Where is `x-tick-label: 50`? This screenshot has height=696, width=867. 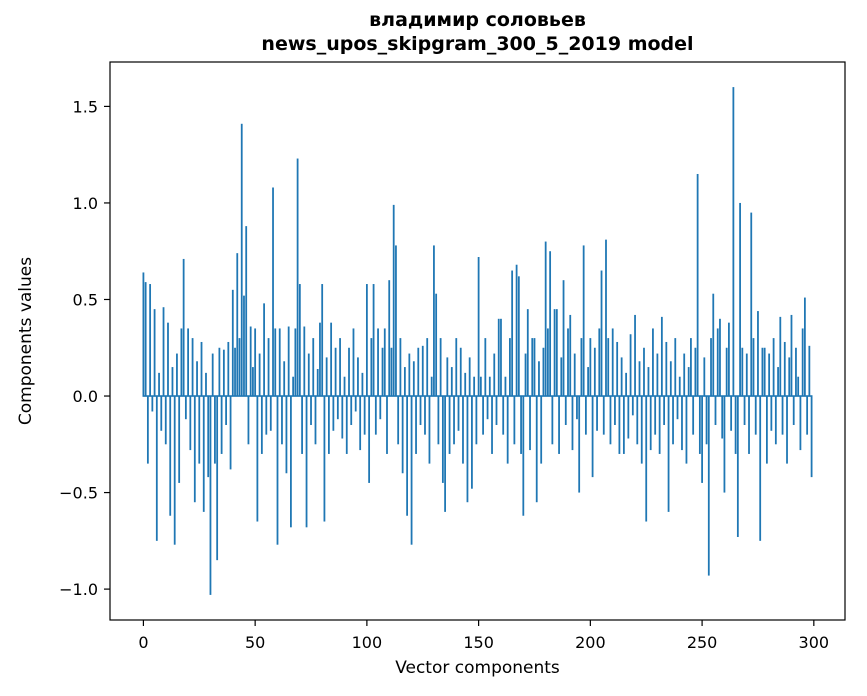
x-tick-label: 50 is located at coordinates (255, 642).